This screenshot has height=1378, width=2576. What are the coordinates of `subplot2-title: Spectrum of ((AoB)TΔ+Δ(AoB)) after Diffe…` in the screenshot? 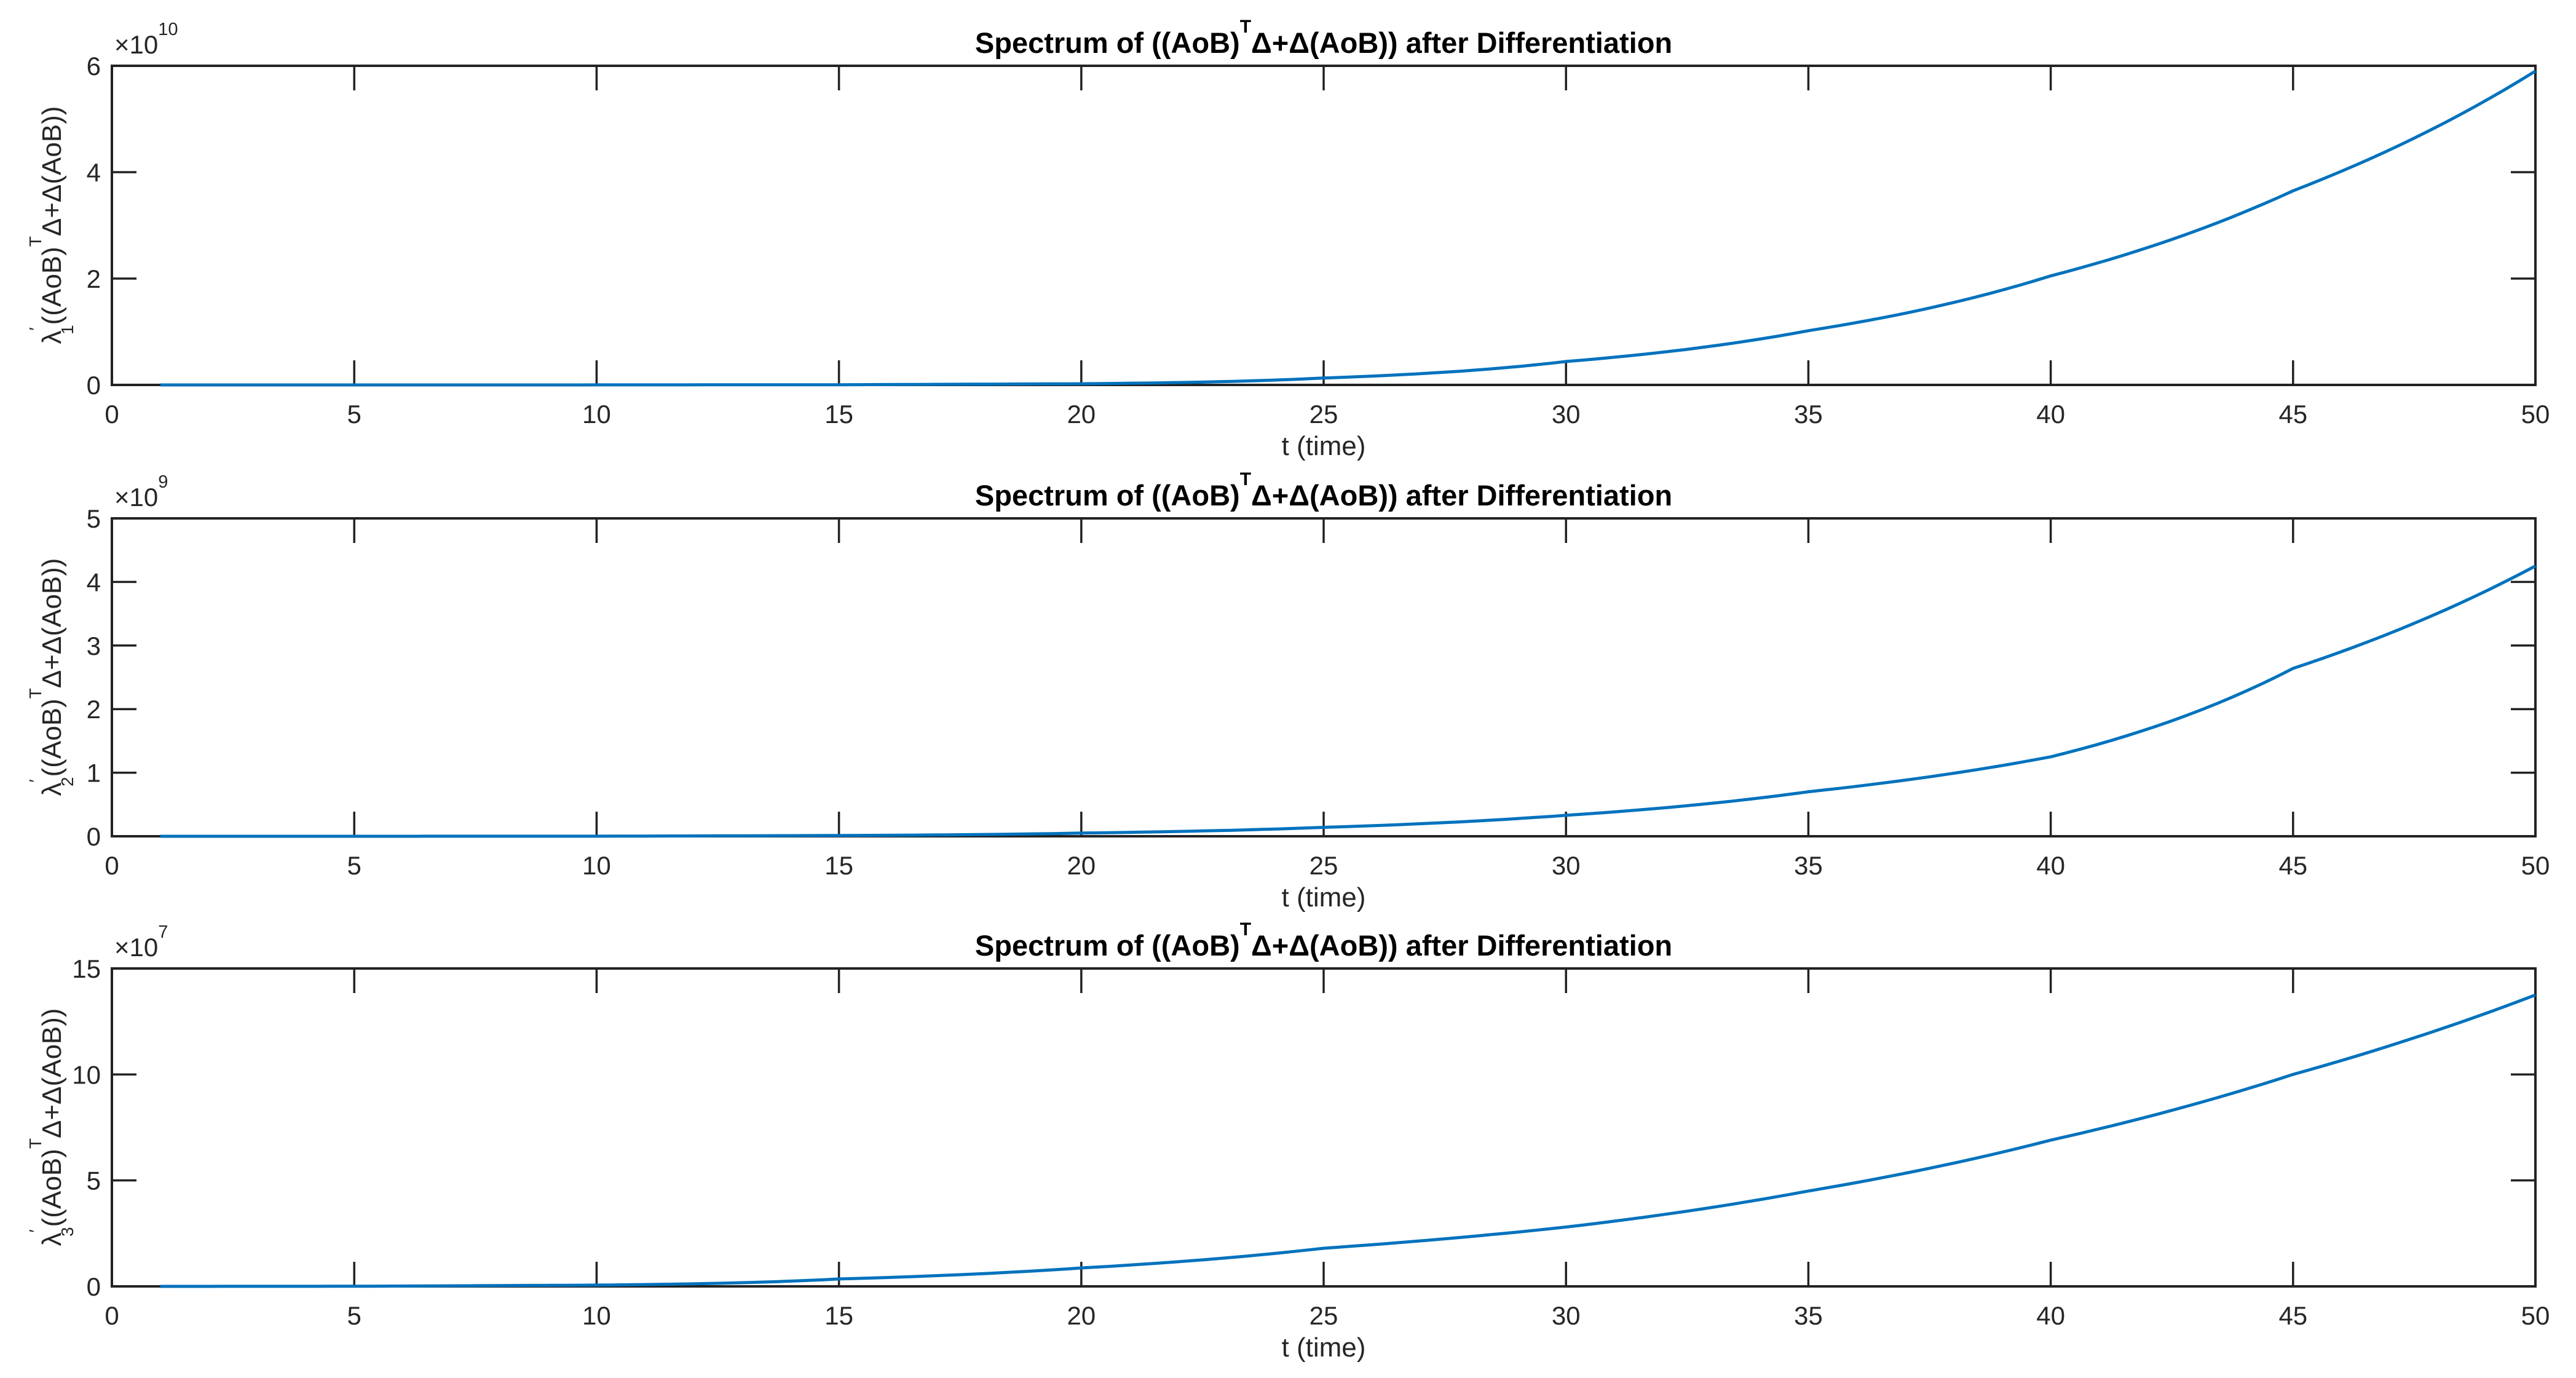 It's located at (1323, 491).